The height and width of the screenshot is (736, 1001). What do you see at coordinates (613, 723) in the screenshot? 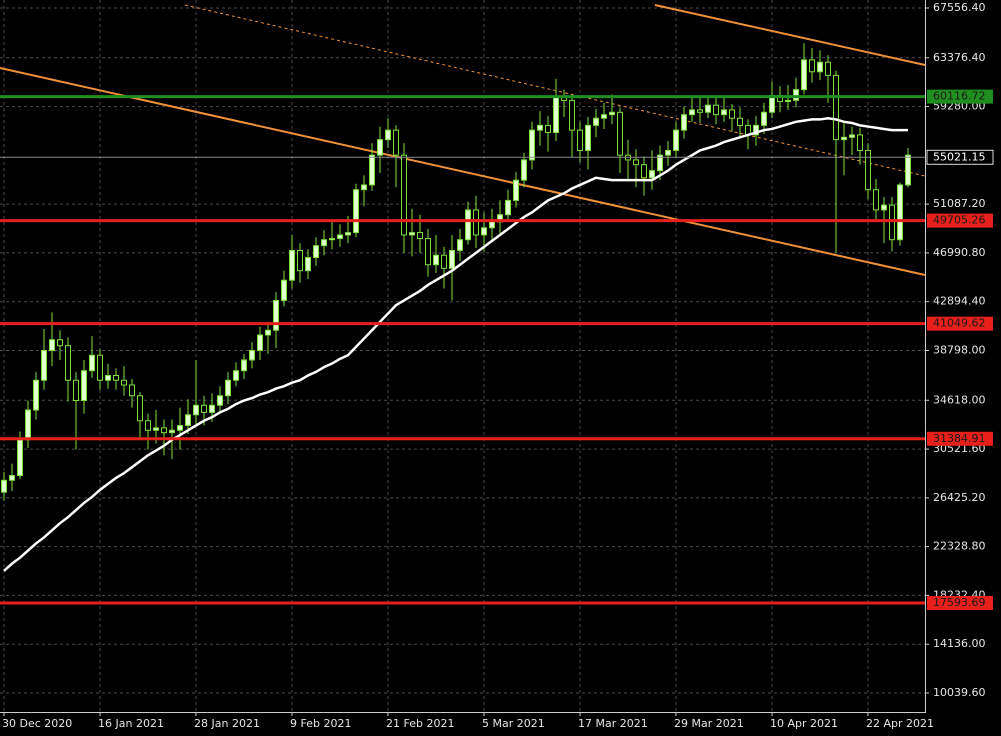
I see `x-tick-label: 17 Mar 2021` at bounding box center [613, 723].